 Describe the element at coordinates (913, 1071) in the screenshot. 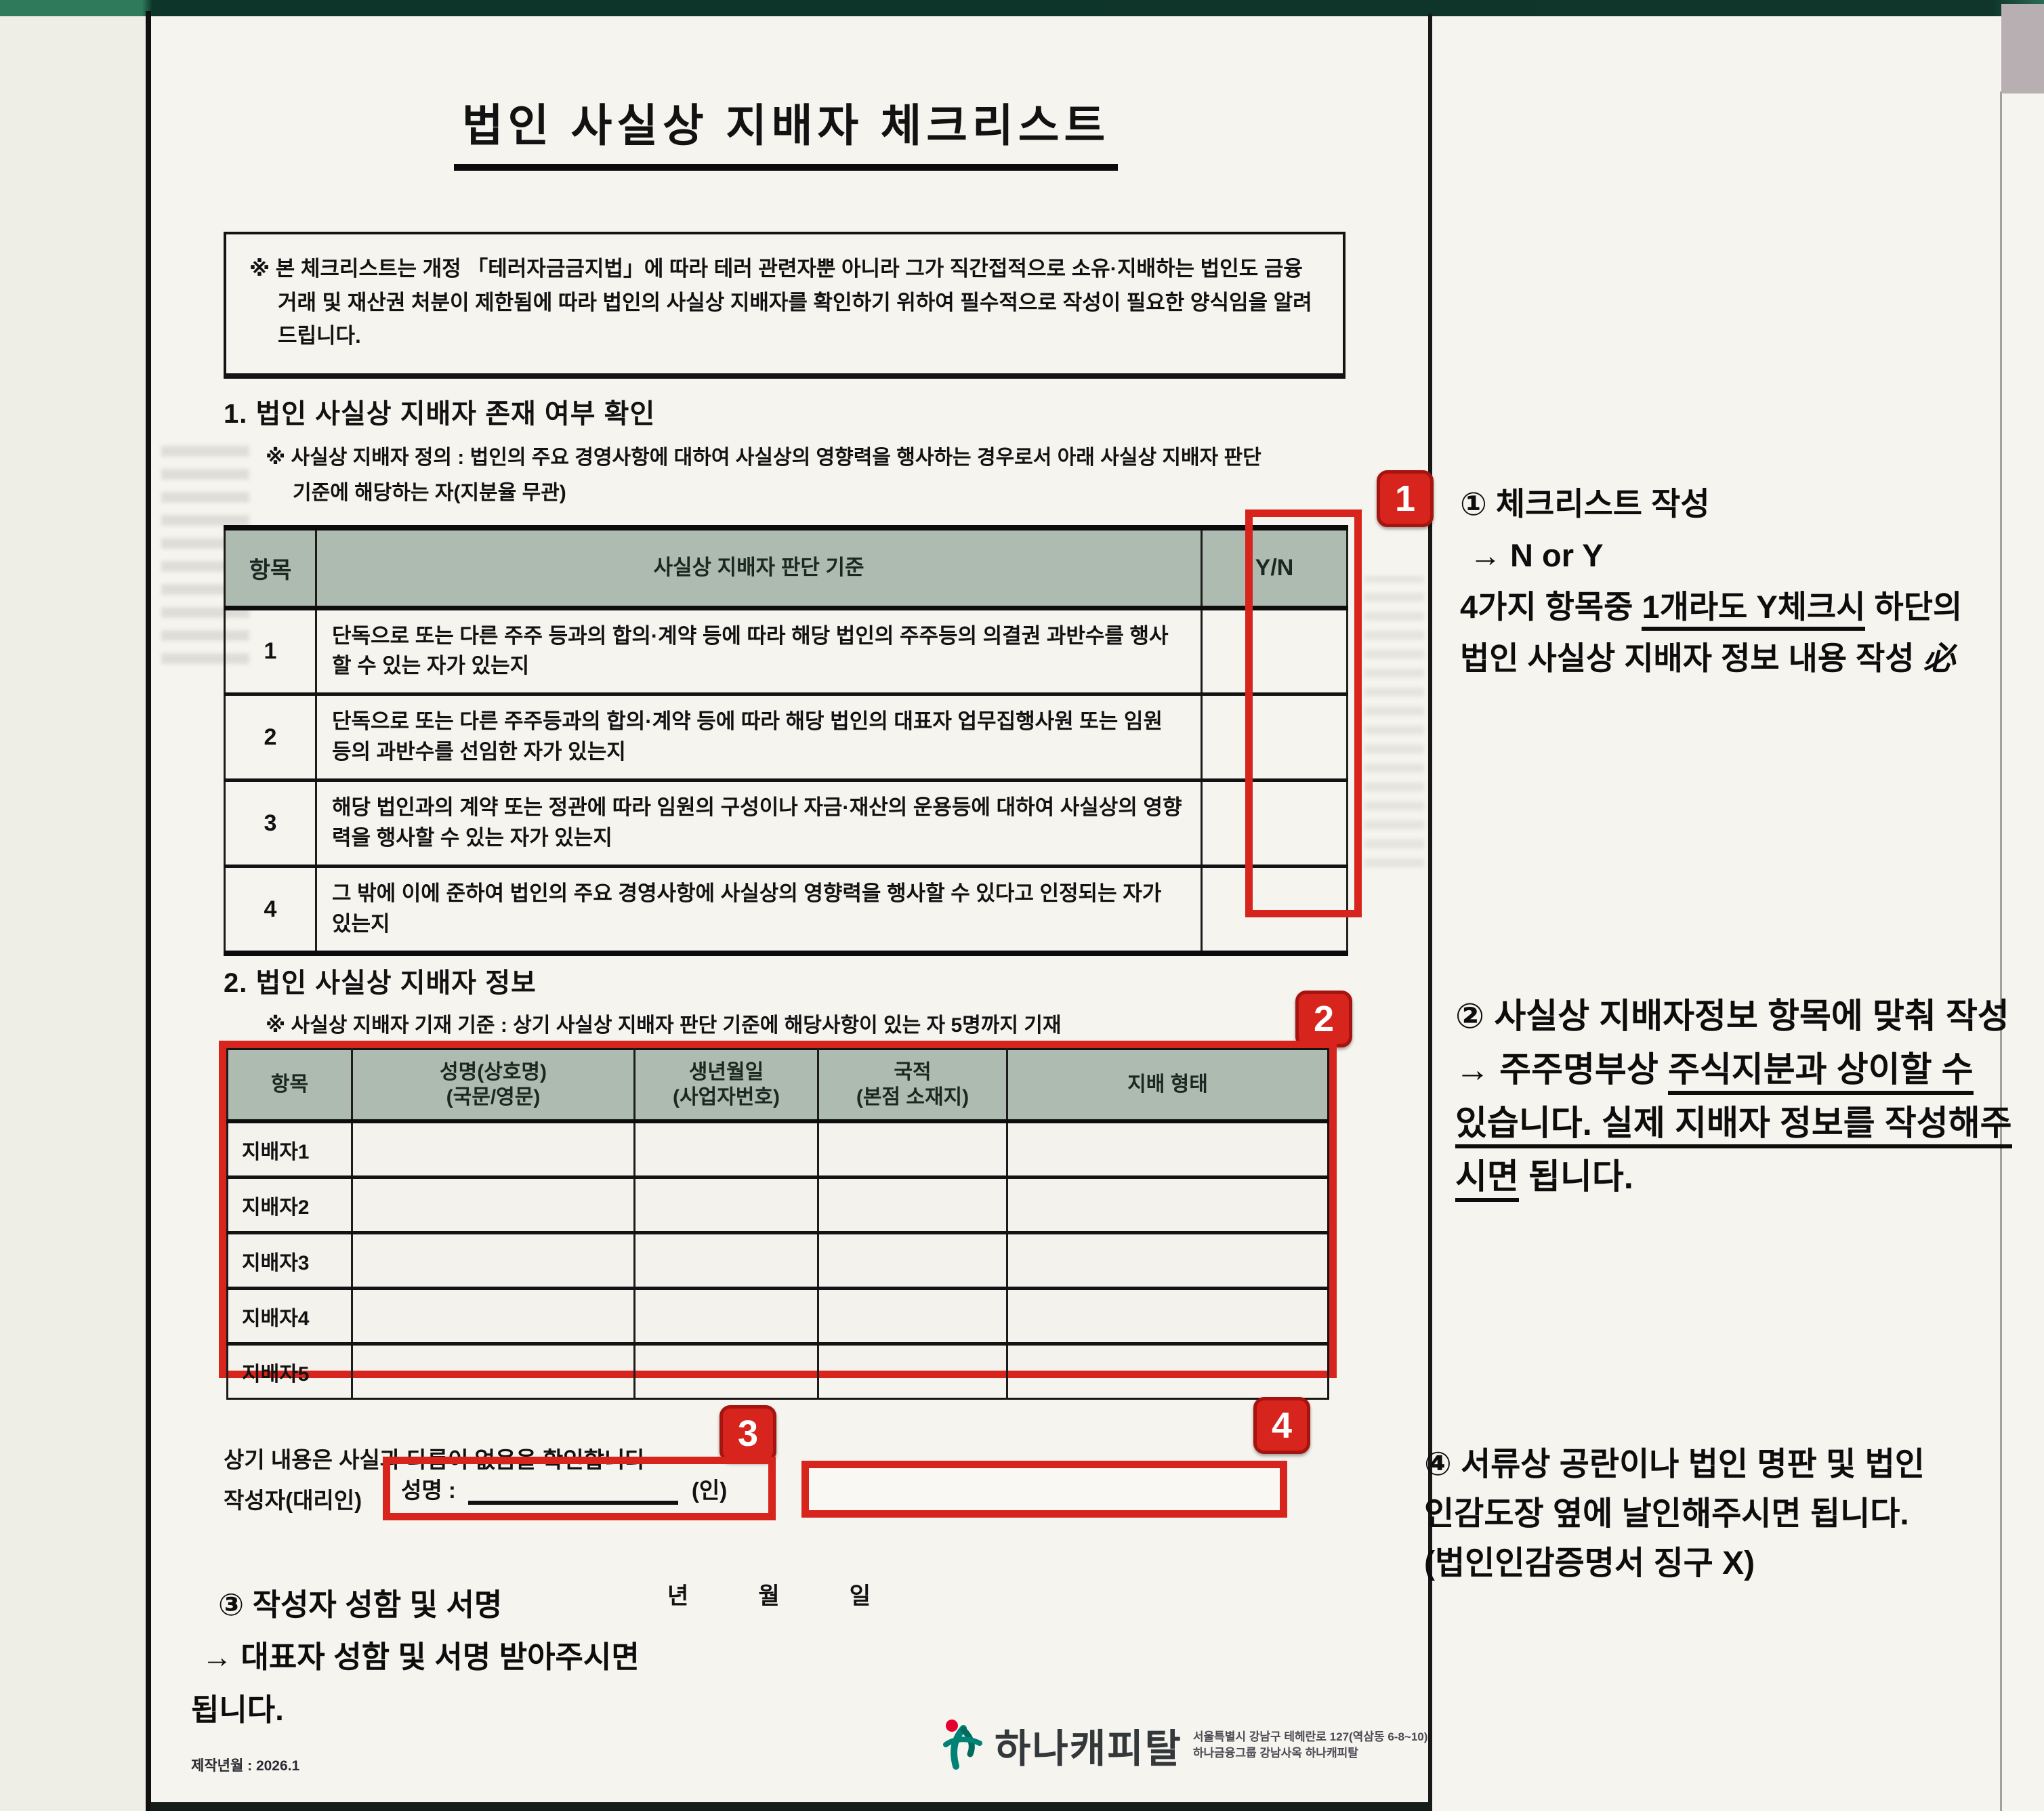

I see `col-header-nat-line1: 국적` at that location.